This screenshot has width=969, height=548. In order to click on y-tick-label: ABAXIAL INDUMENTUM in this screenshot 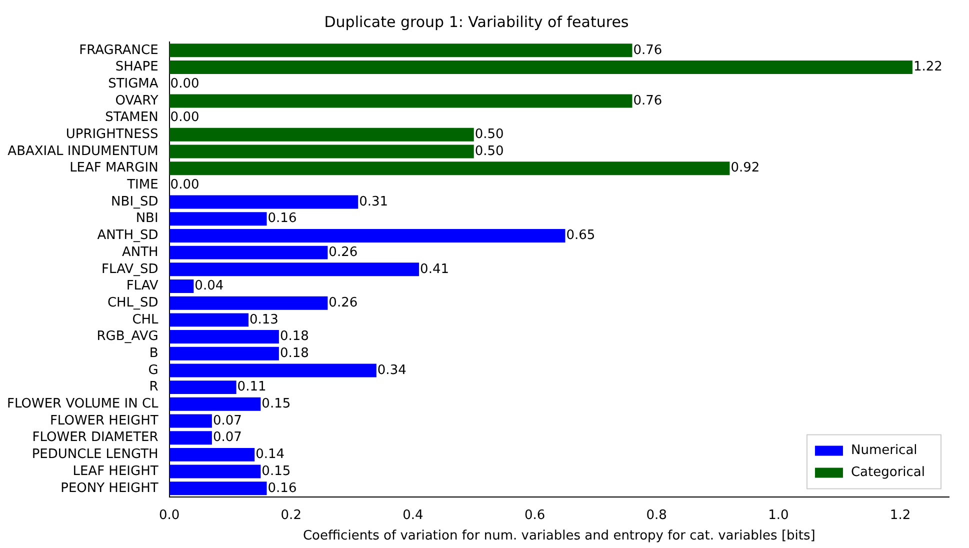, I will do `click(83, 151)`.